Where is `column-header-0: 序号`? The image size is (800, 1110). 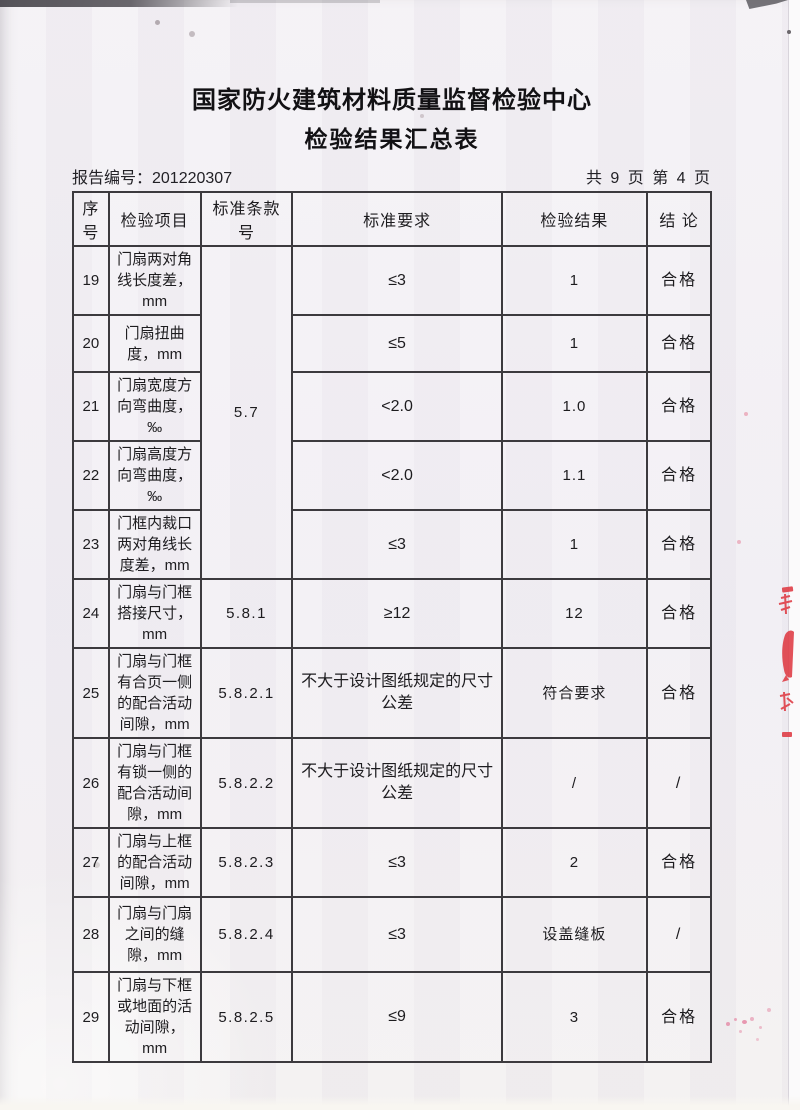 column-header-0: 序号 is located at coordinates (91, 219).